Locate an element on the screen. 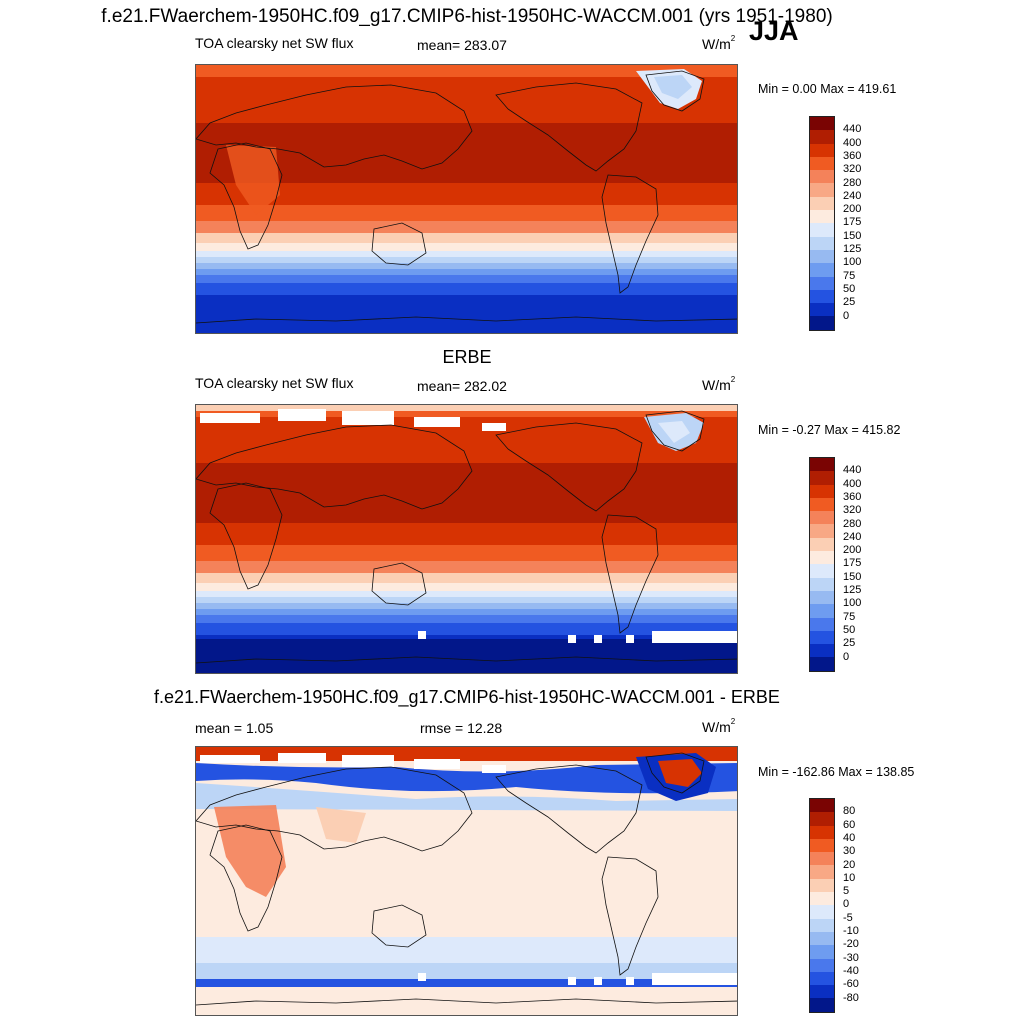 The image size is (1024, 1024). colorbar-tick-label: 20 is located at coordinates (849, 864).